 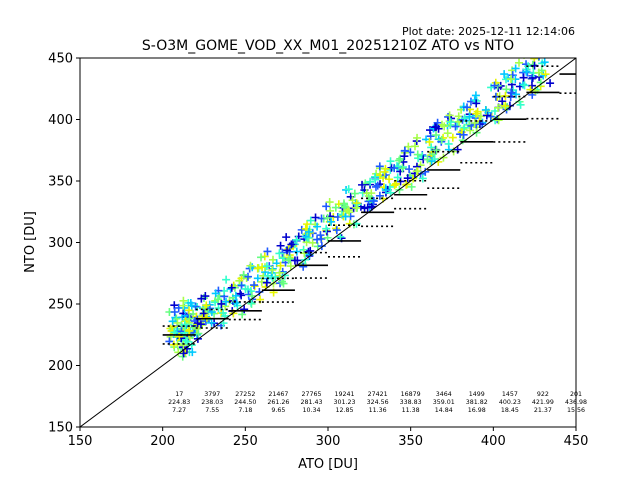 What do you see at coordinates (411, 394) in the screenshot?
I see `bin-stat-label: 16879` at bounding box center [411, 394].